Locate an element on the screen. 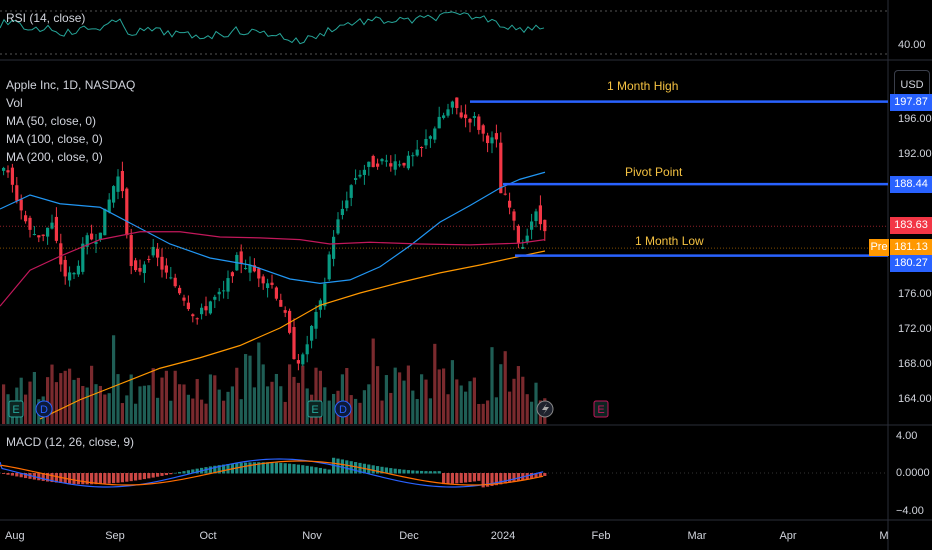 The width and height of the screenshot is (932, 550). symbol-title: Apple Inc, 1D, NASDAQ is located at coordinates (71, 85).